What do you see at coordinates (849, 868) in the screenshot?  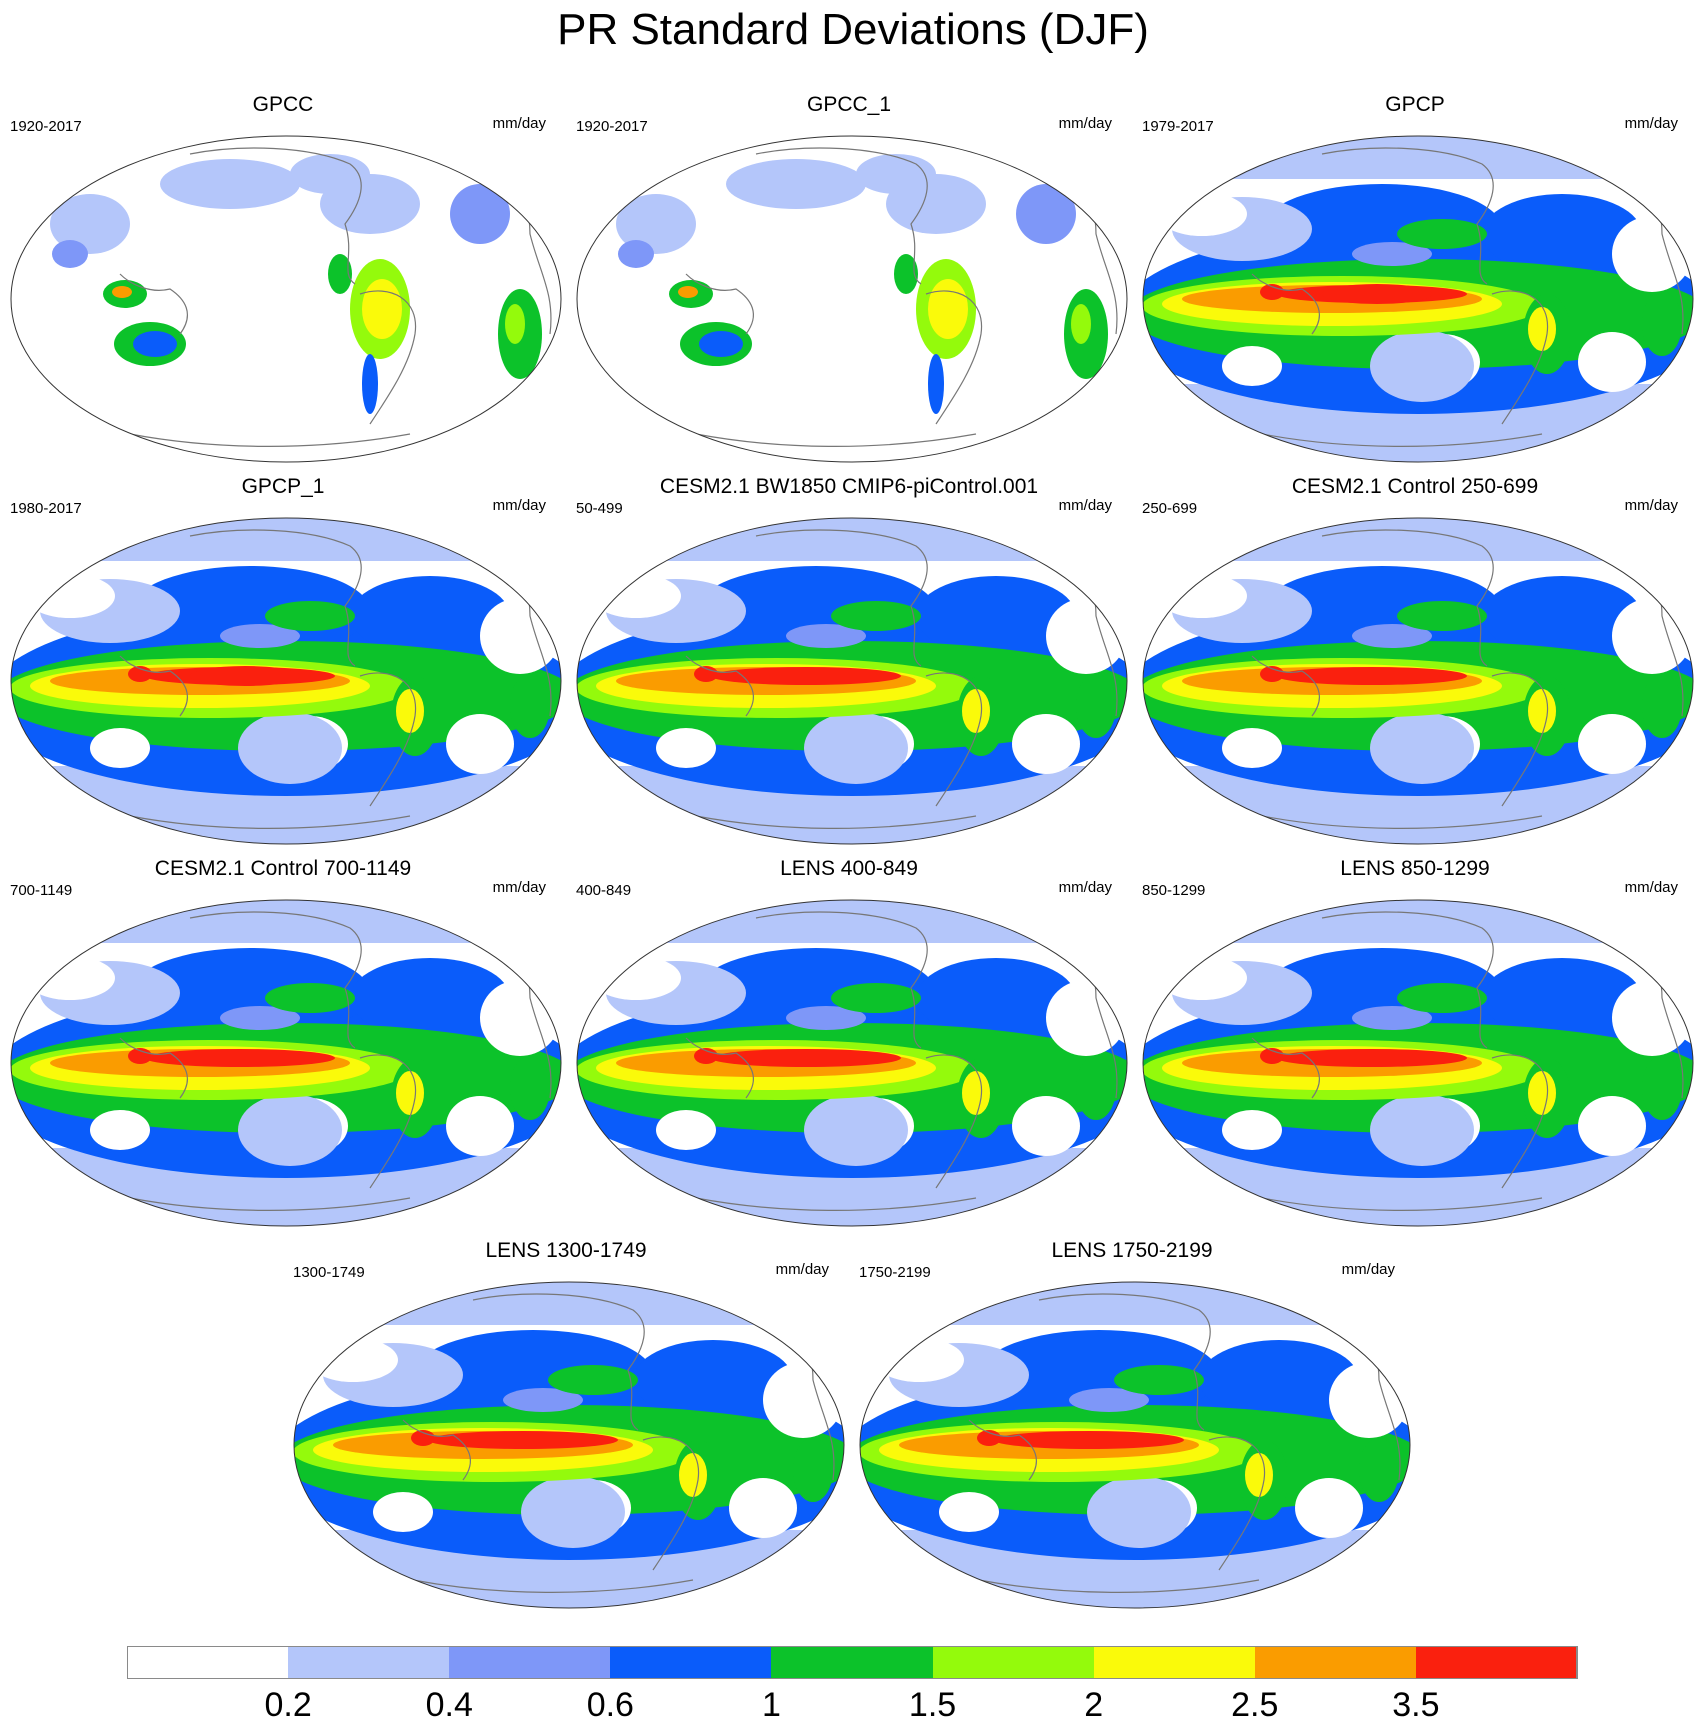 I see `panel-title: LENS 400-849` at bounding box center [849, 868].